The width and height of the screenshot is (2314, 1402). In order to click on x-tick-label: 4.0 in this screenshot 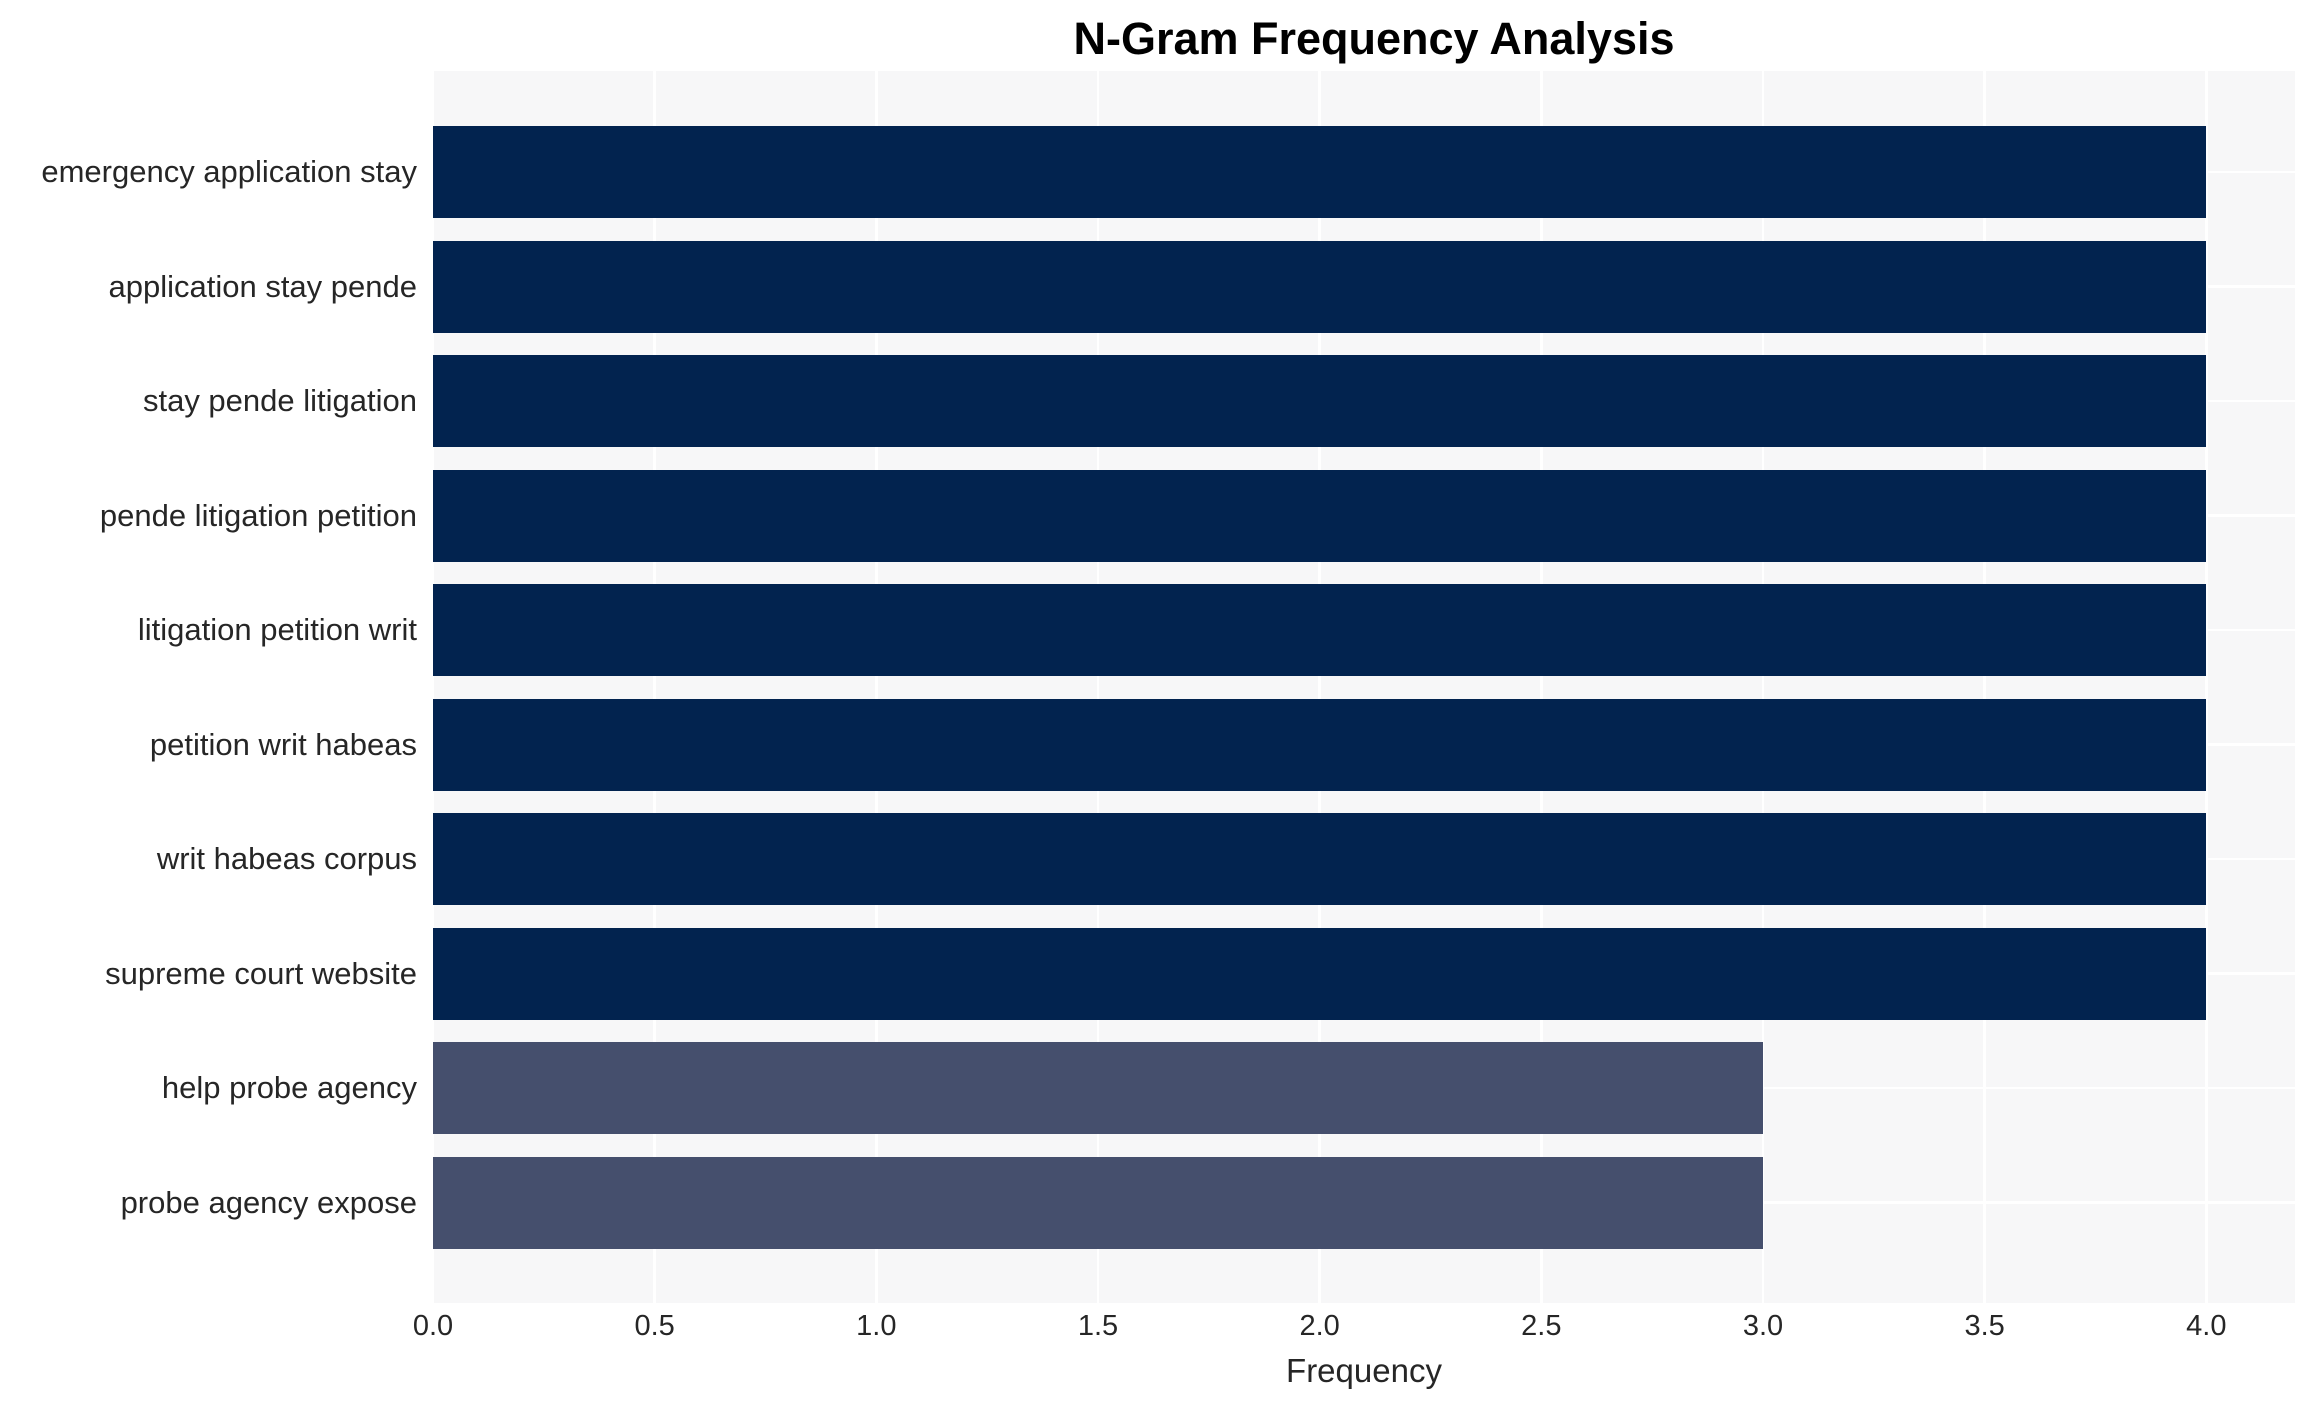, I will do `click(2206, 1326)`.